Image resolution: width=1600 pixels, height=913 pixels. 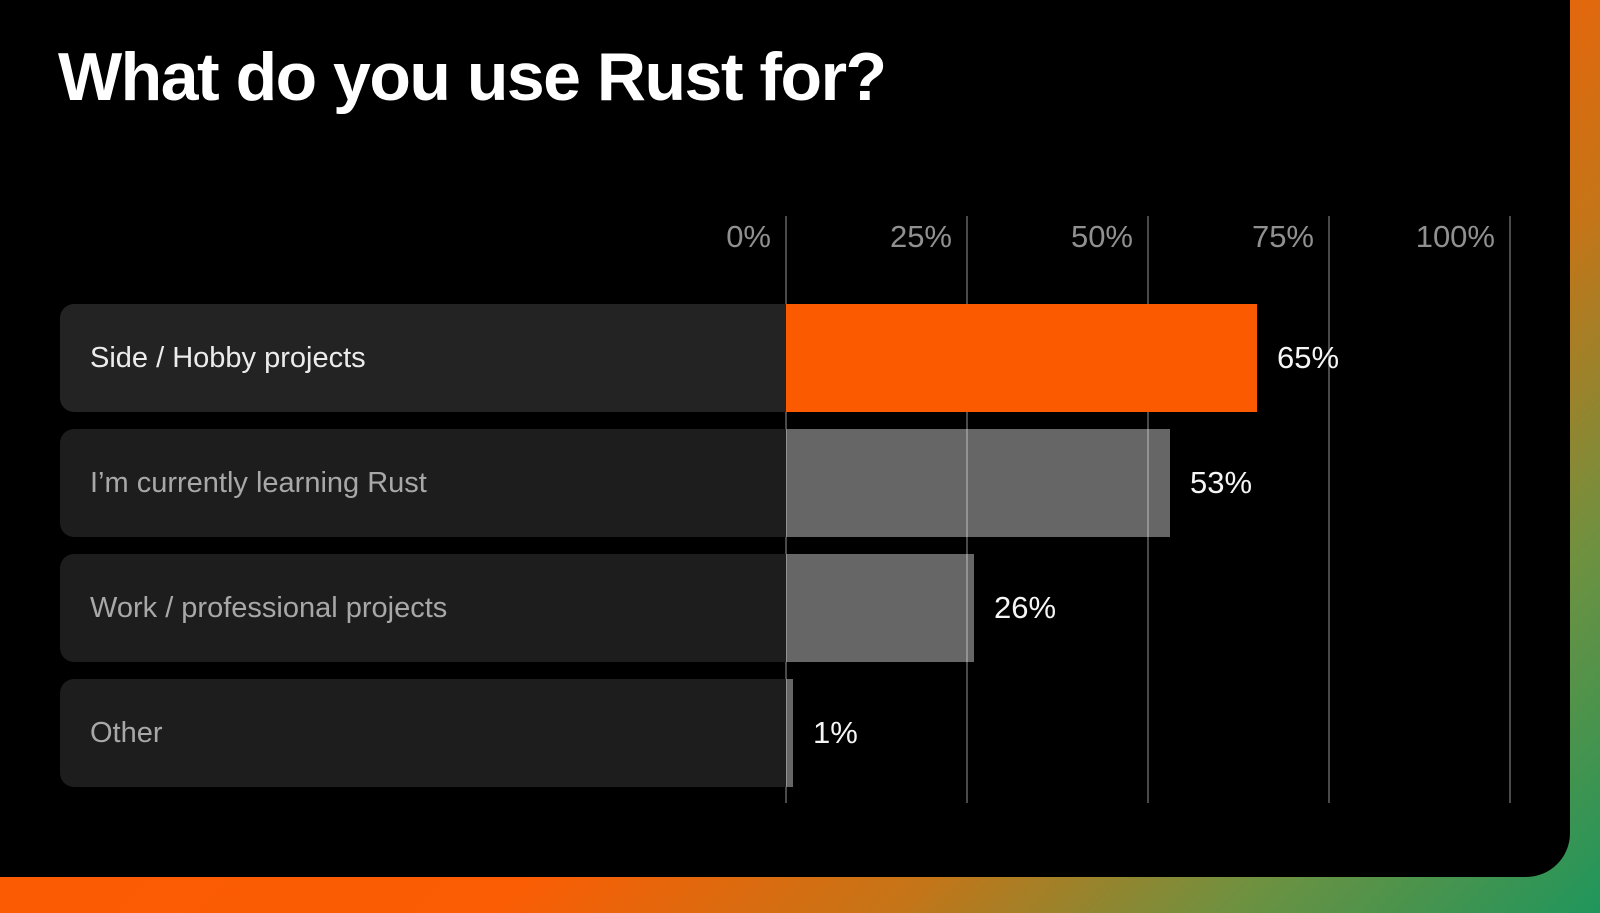 I want to click on bar-row-work-professional: Work / professional projects 26%, so click(x=558, y=608).